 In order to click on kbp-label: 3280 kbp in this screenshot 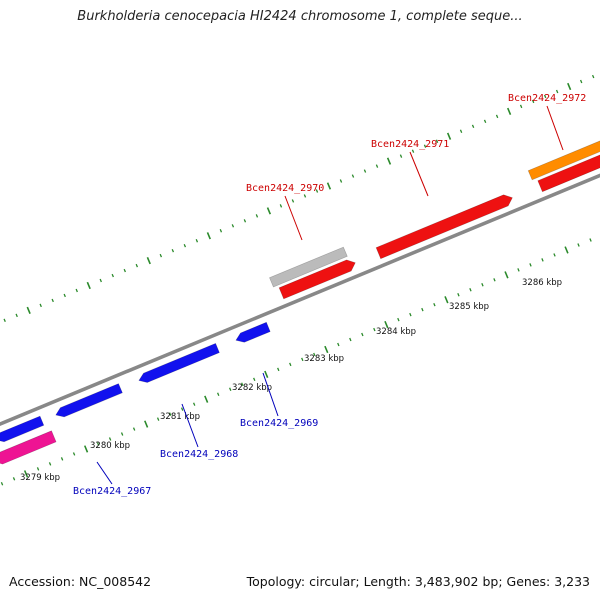, I will do `click(110, 446)`.